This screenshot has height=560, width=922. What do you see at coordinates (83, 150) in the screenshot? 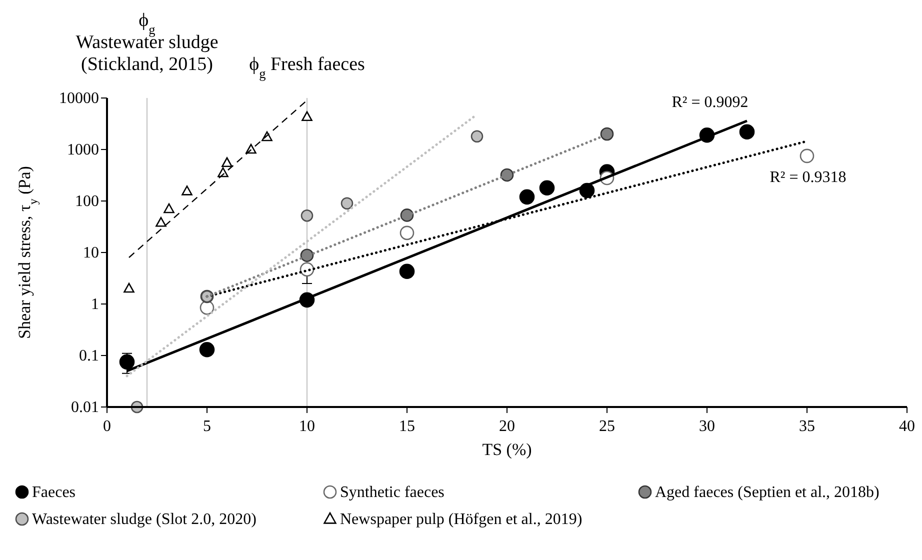
I see `y-tick-label: 1000` at bounding box center [83, 150].